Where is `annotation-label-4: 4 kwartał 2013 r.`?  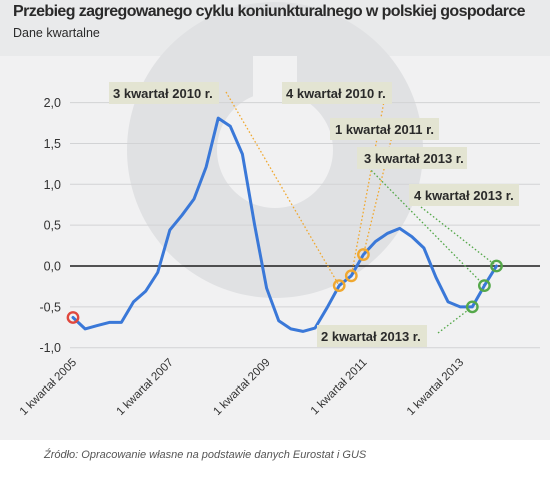 annotation-label-4: 4 kwartał 2013 r. is located at coordinates (464, 195).